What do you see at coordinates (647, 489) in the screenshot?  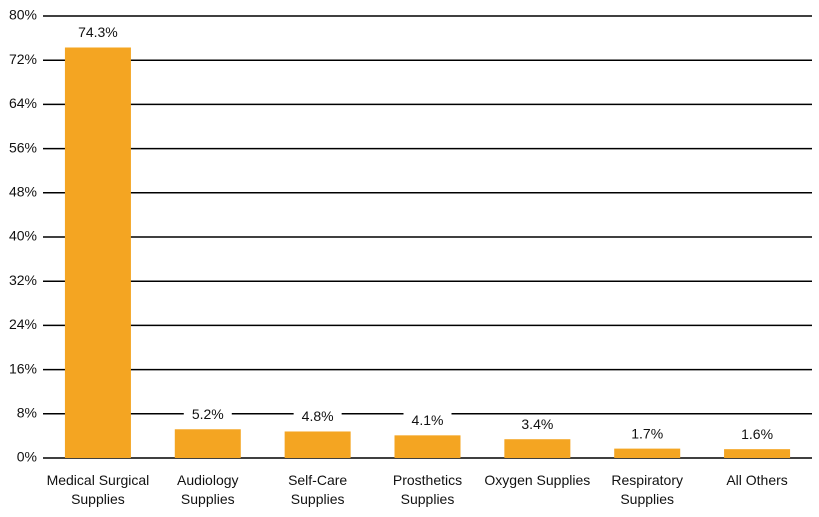 I see `x-tick-label: Respiratory Supplies` at bounding box center [647, 489].